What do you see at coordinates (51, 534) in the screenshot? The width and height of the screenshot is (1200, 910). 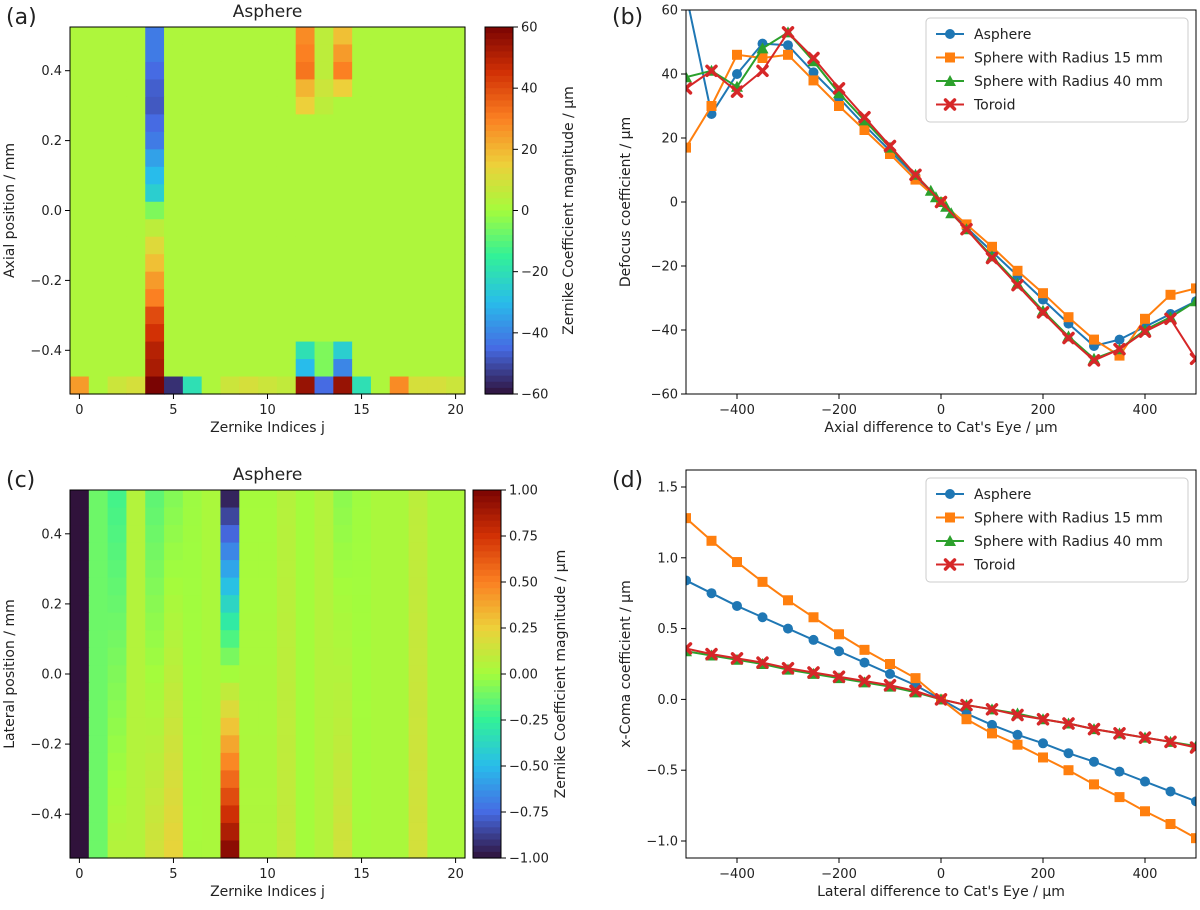 I see `y-tick-label: 0.4` at bounding box center [51, 534].